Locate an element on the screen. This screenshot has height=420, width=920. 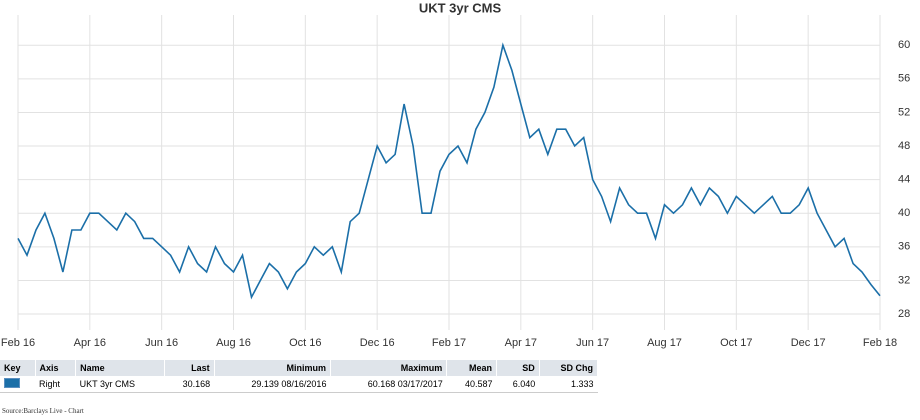
table-cell: 6.040 is located at coordinates (518, 384).